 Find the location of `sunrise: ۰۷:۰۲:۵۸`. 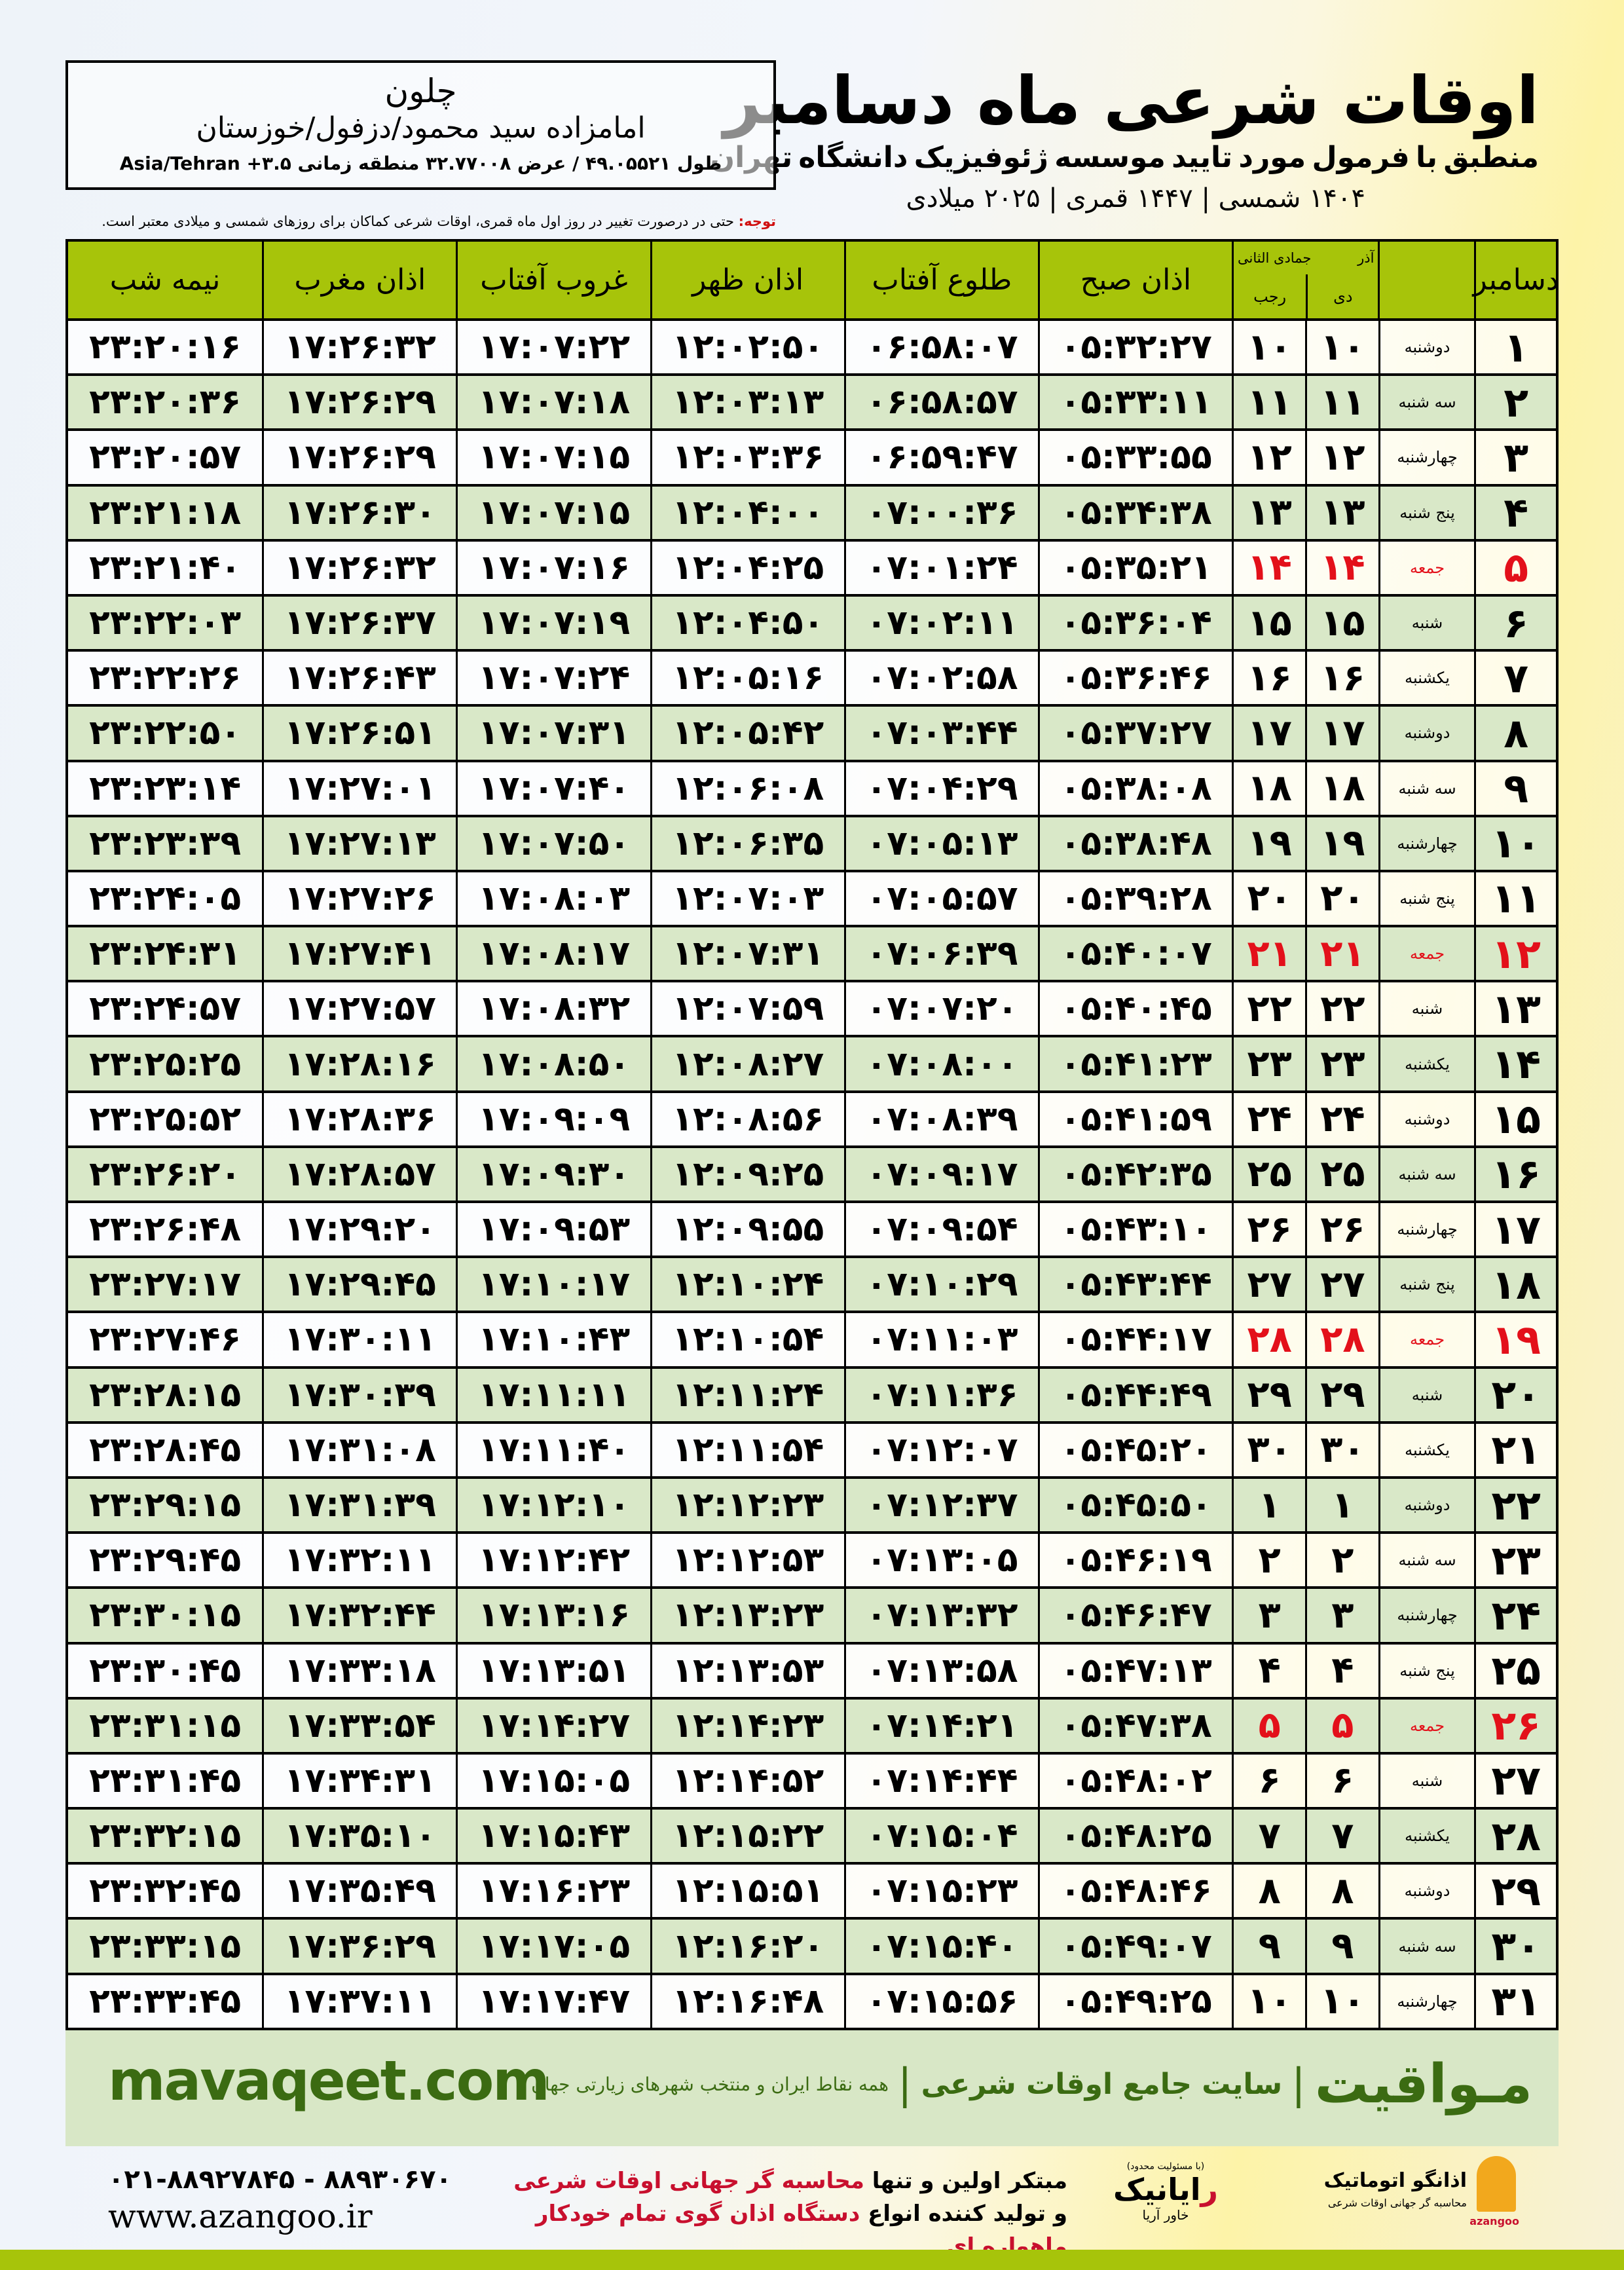

sunrise: ۰۷:۰۲:۵۸ is located at coordinates (940, 678).